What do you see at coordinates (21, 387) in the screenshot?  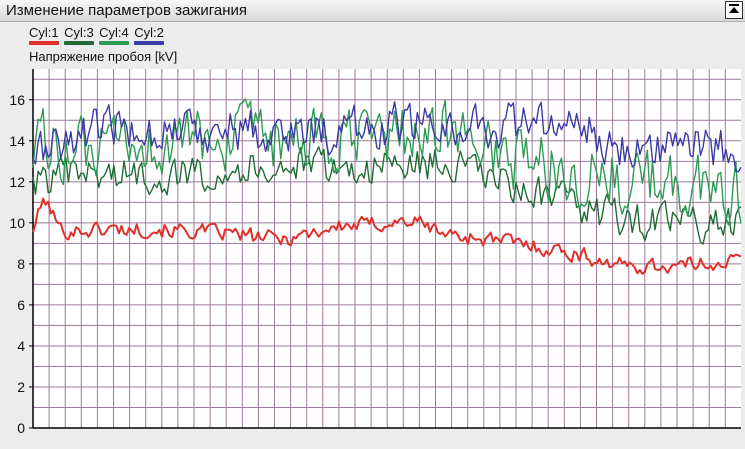 I see `y-tick-label: 2` at bounding box center [21, 387].